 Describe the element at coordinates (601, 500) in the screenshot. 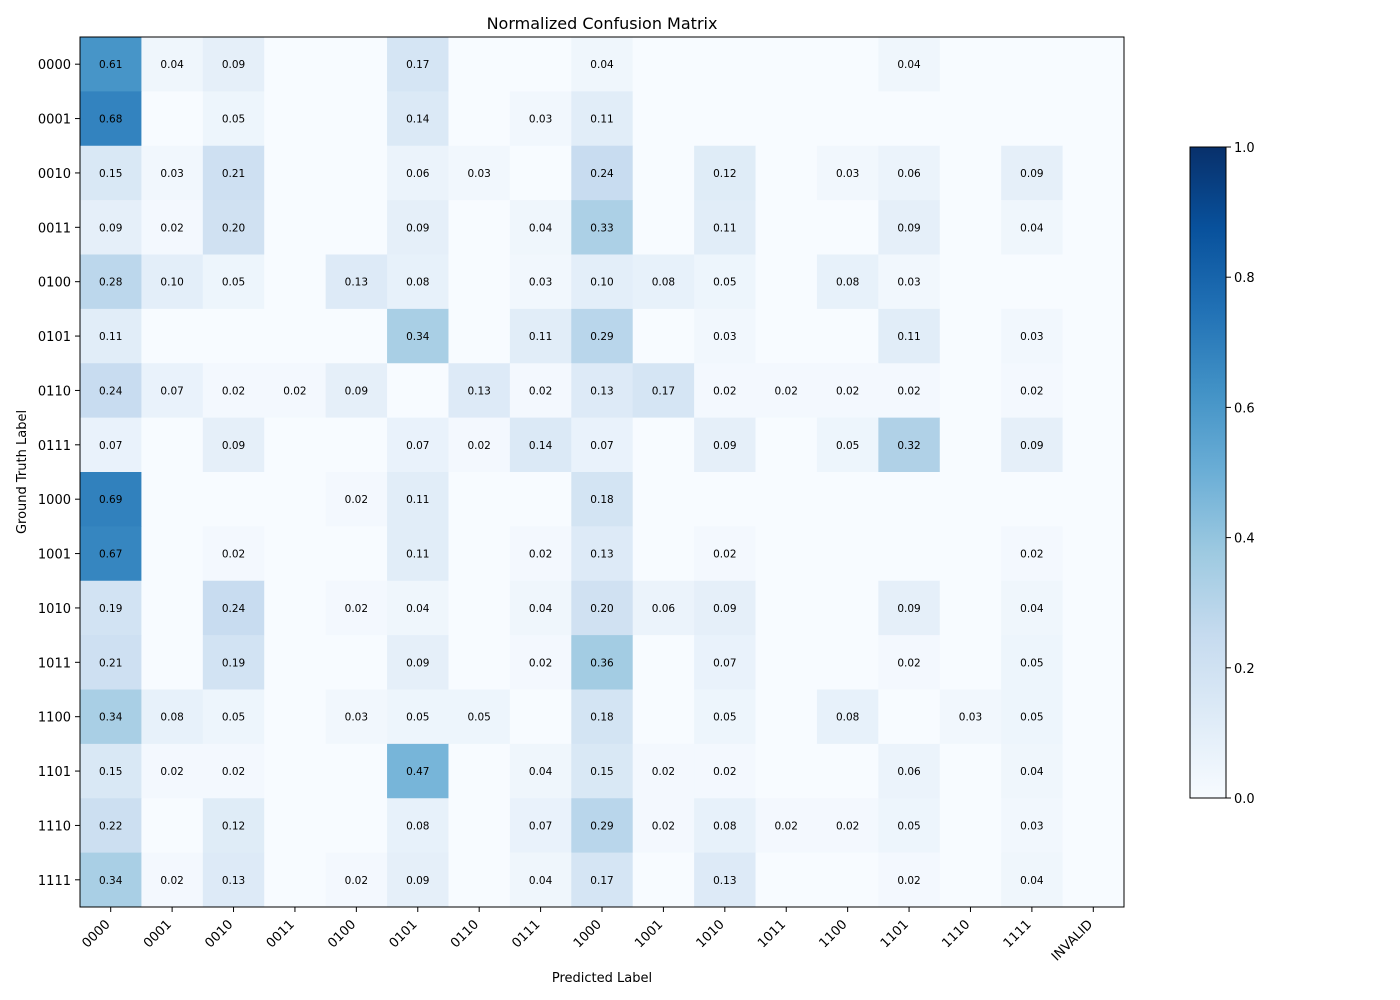

I see `cell-label: 0.18` at that location.